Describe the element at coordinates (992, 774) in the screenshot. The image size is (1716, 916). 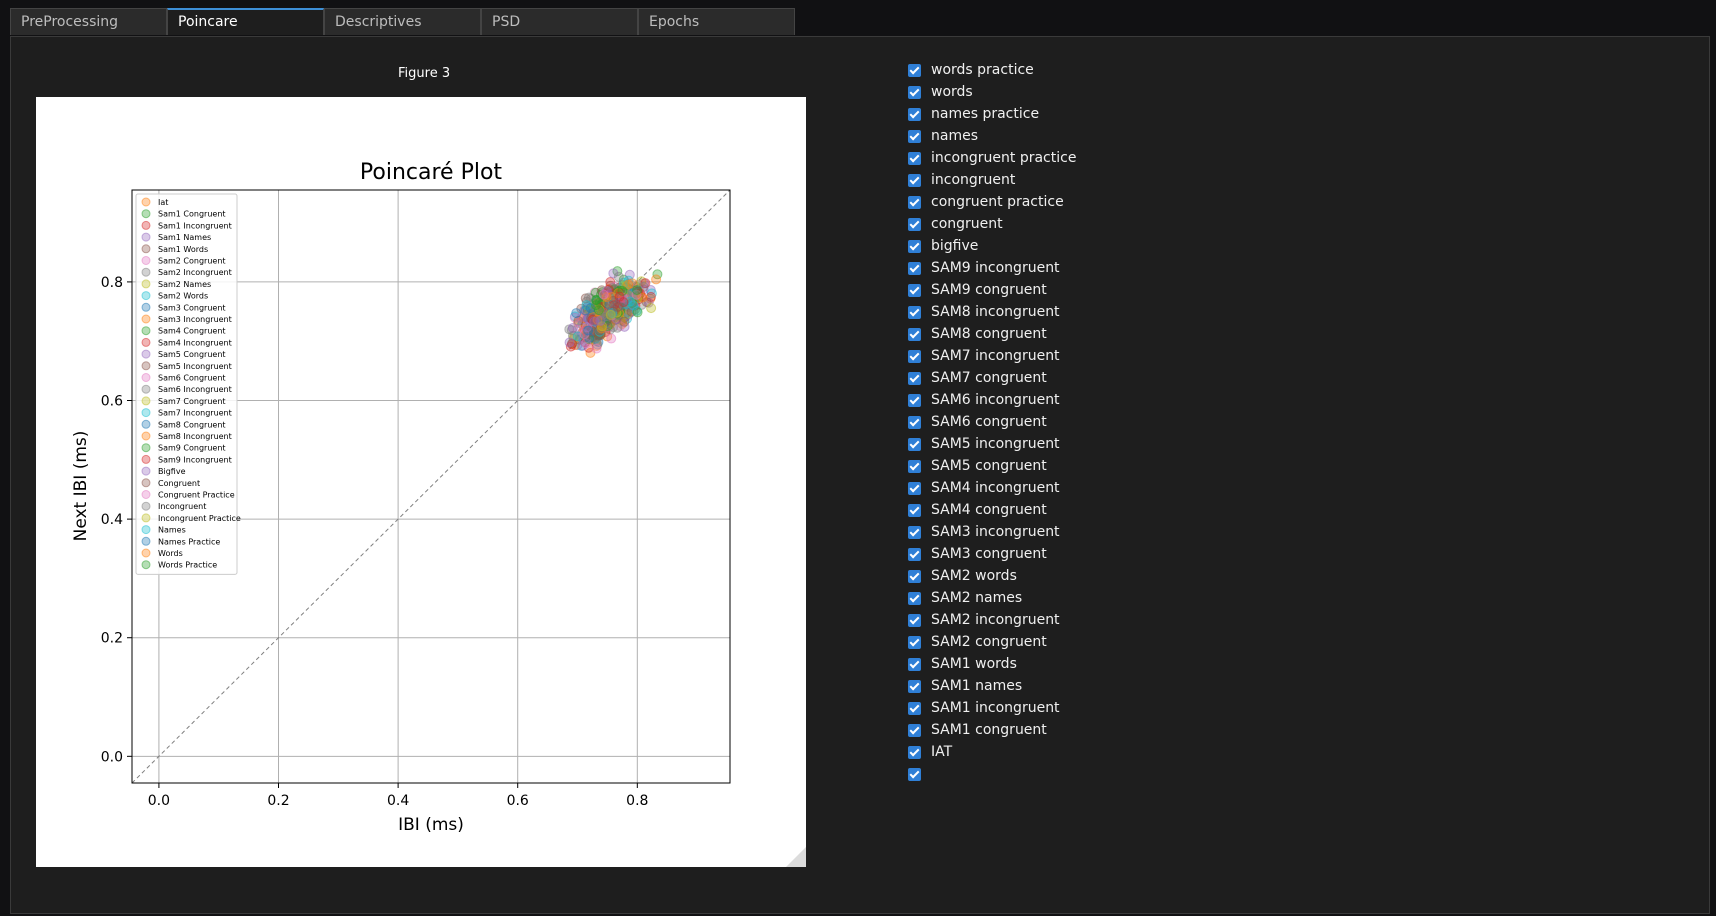
I see `series-checkbox-row` at that location.